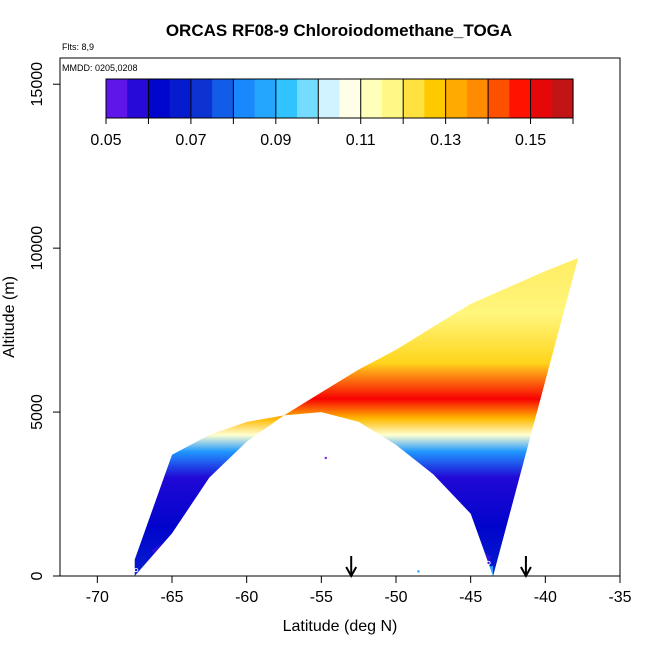  What do you see at coordinates (246, 597) in the screenshot?
I see `x-tick-label: -60` at bounding box center [246, 597].